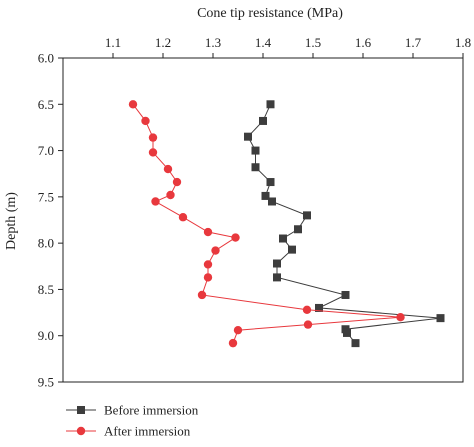 Image resolution: width=474 pixels, height=447 pixels. I want to click on x-tick-label: 1.2, so click(163, 42).